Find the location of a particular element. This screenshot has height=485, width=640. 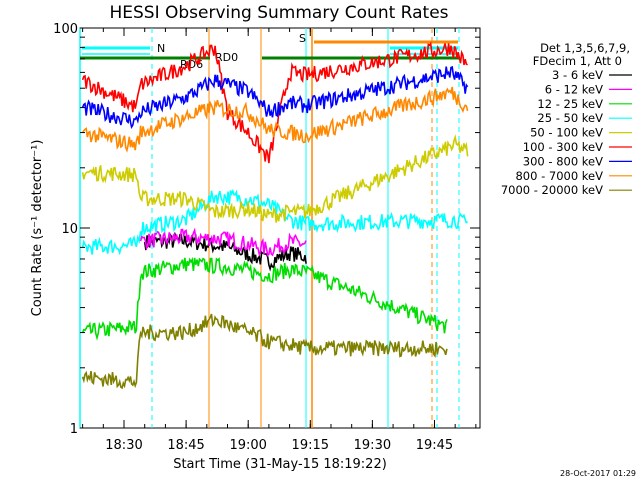

y-tick-label: 10 is located at coordinates (69, 229).